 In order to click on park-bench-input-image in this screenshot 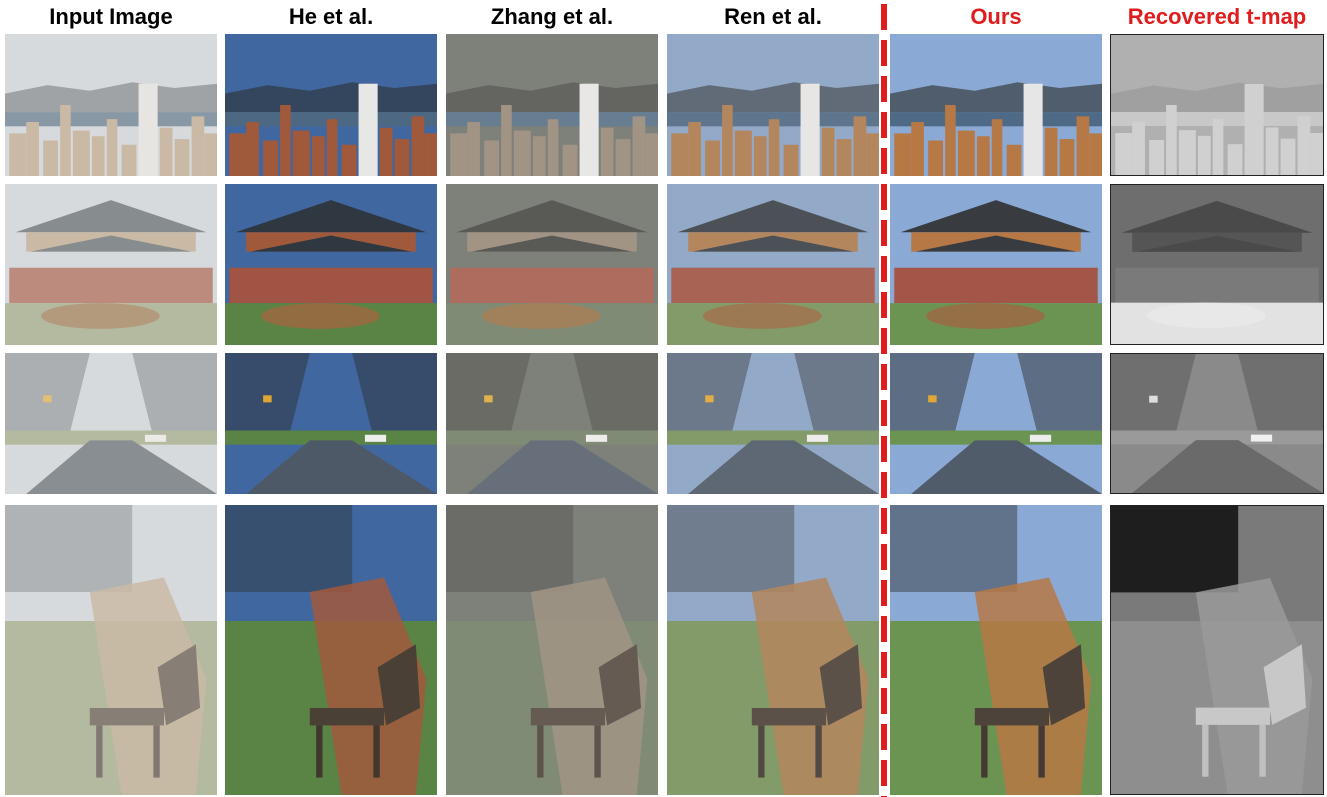, I will do `click(111, 650)`.